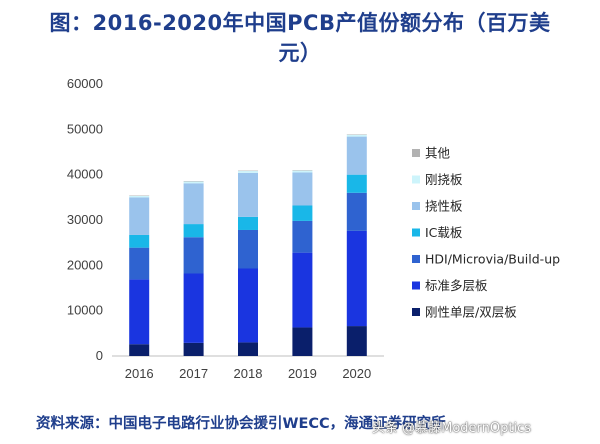 The height and width of the screenshot is (444, 600). Describe the element at coordinates (241, 424) in the screenshot. I see `source-note: 资料来源：中国电子电路行业协会援引WECC，海通证券研究所` at that location.